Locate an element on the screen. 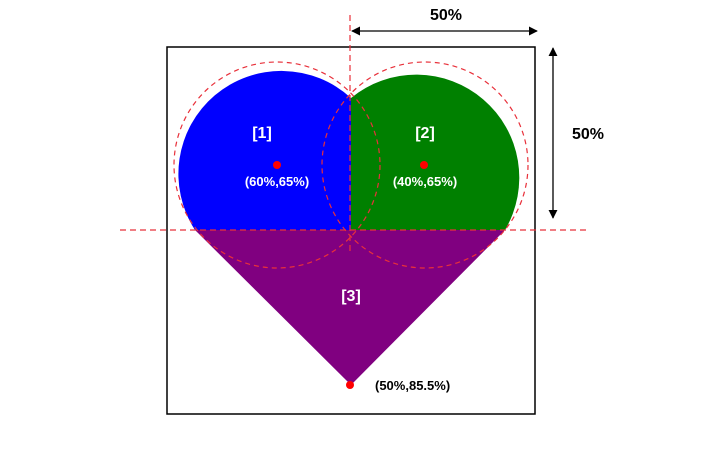  bottom-region is located at coordinates (350, 307).